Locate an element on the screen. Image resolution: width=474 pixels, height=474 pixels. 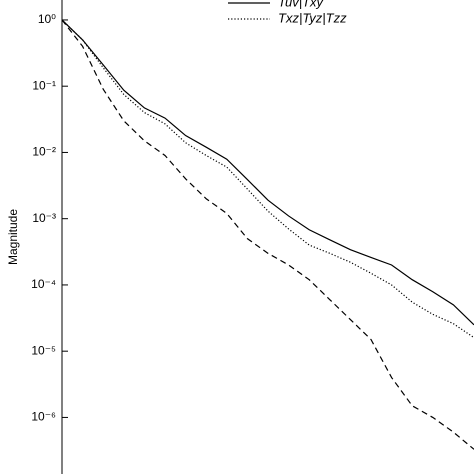
y-tick-label: 10⁻¹ is located at coordinates (44, 85).